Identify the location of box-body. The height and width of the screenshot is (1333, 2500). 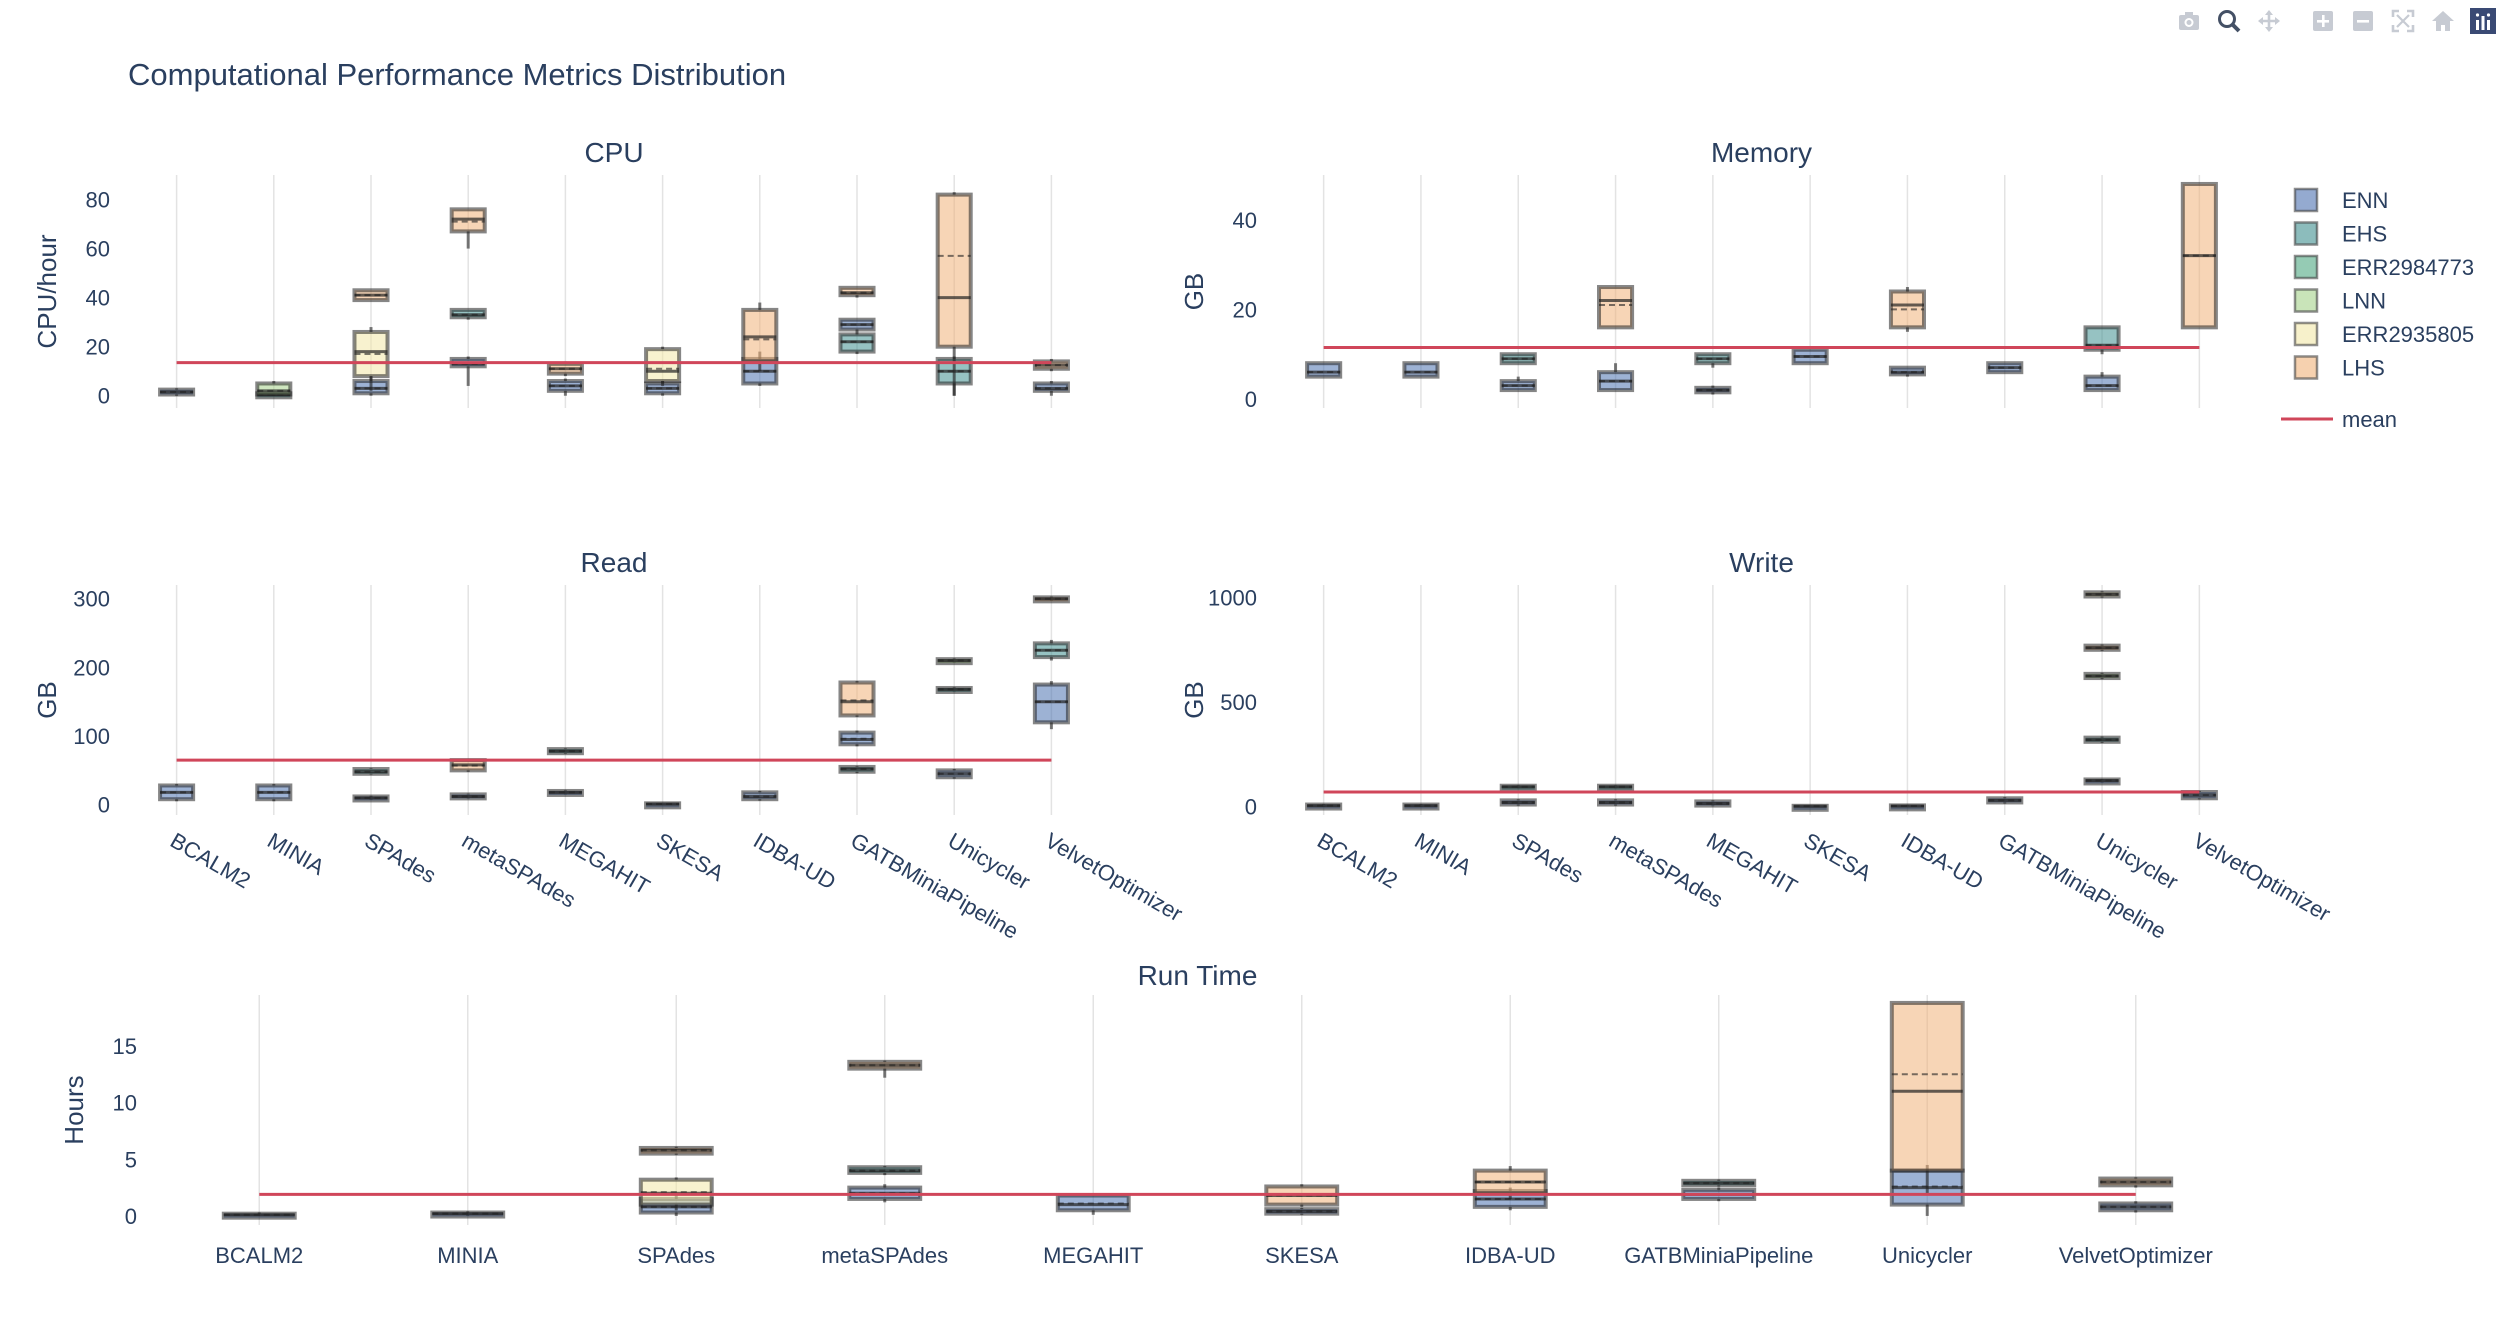
(857, 699).